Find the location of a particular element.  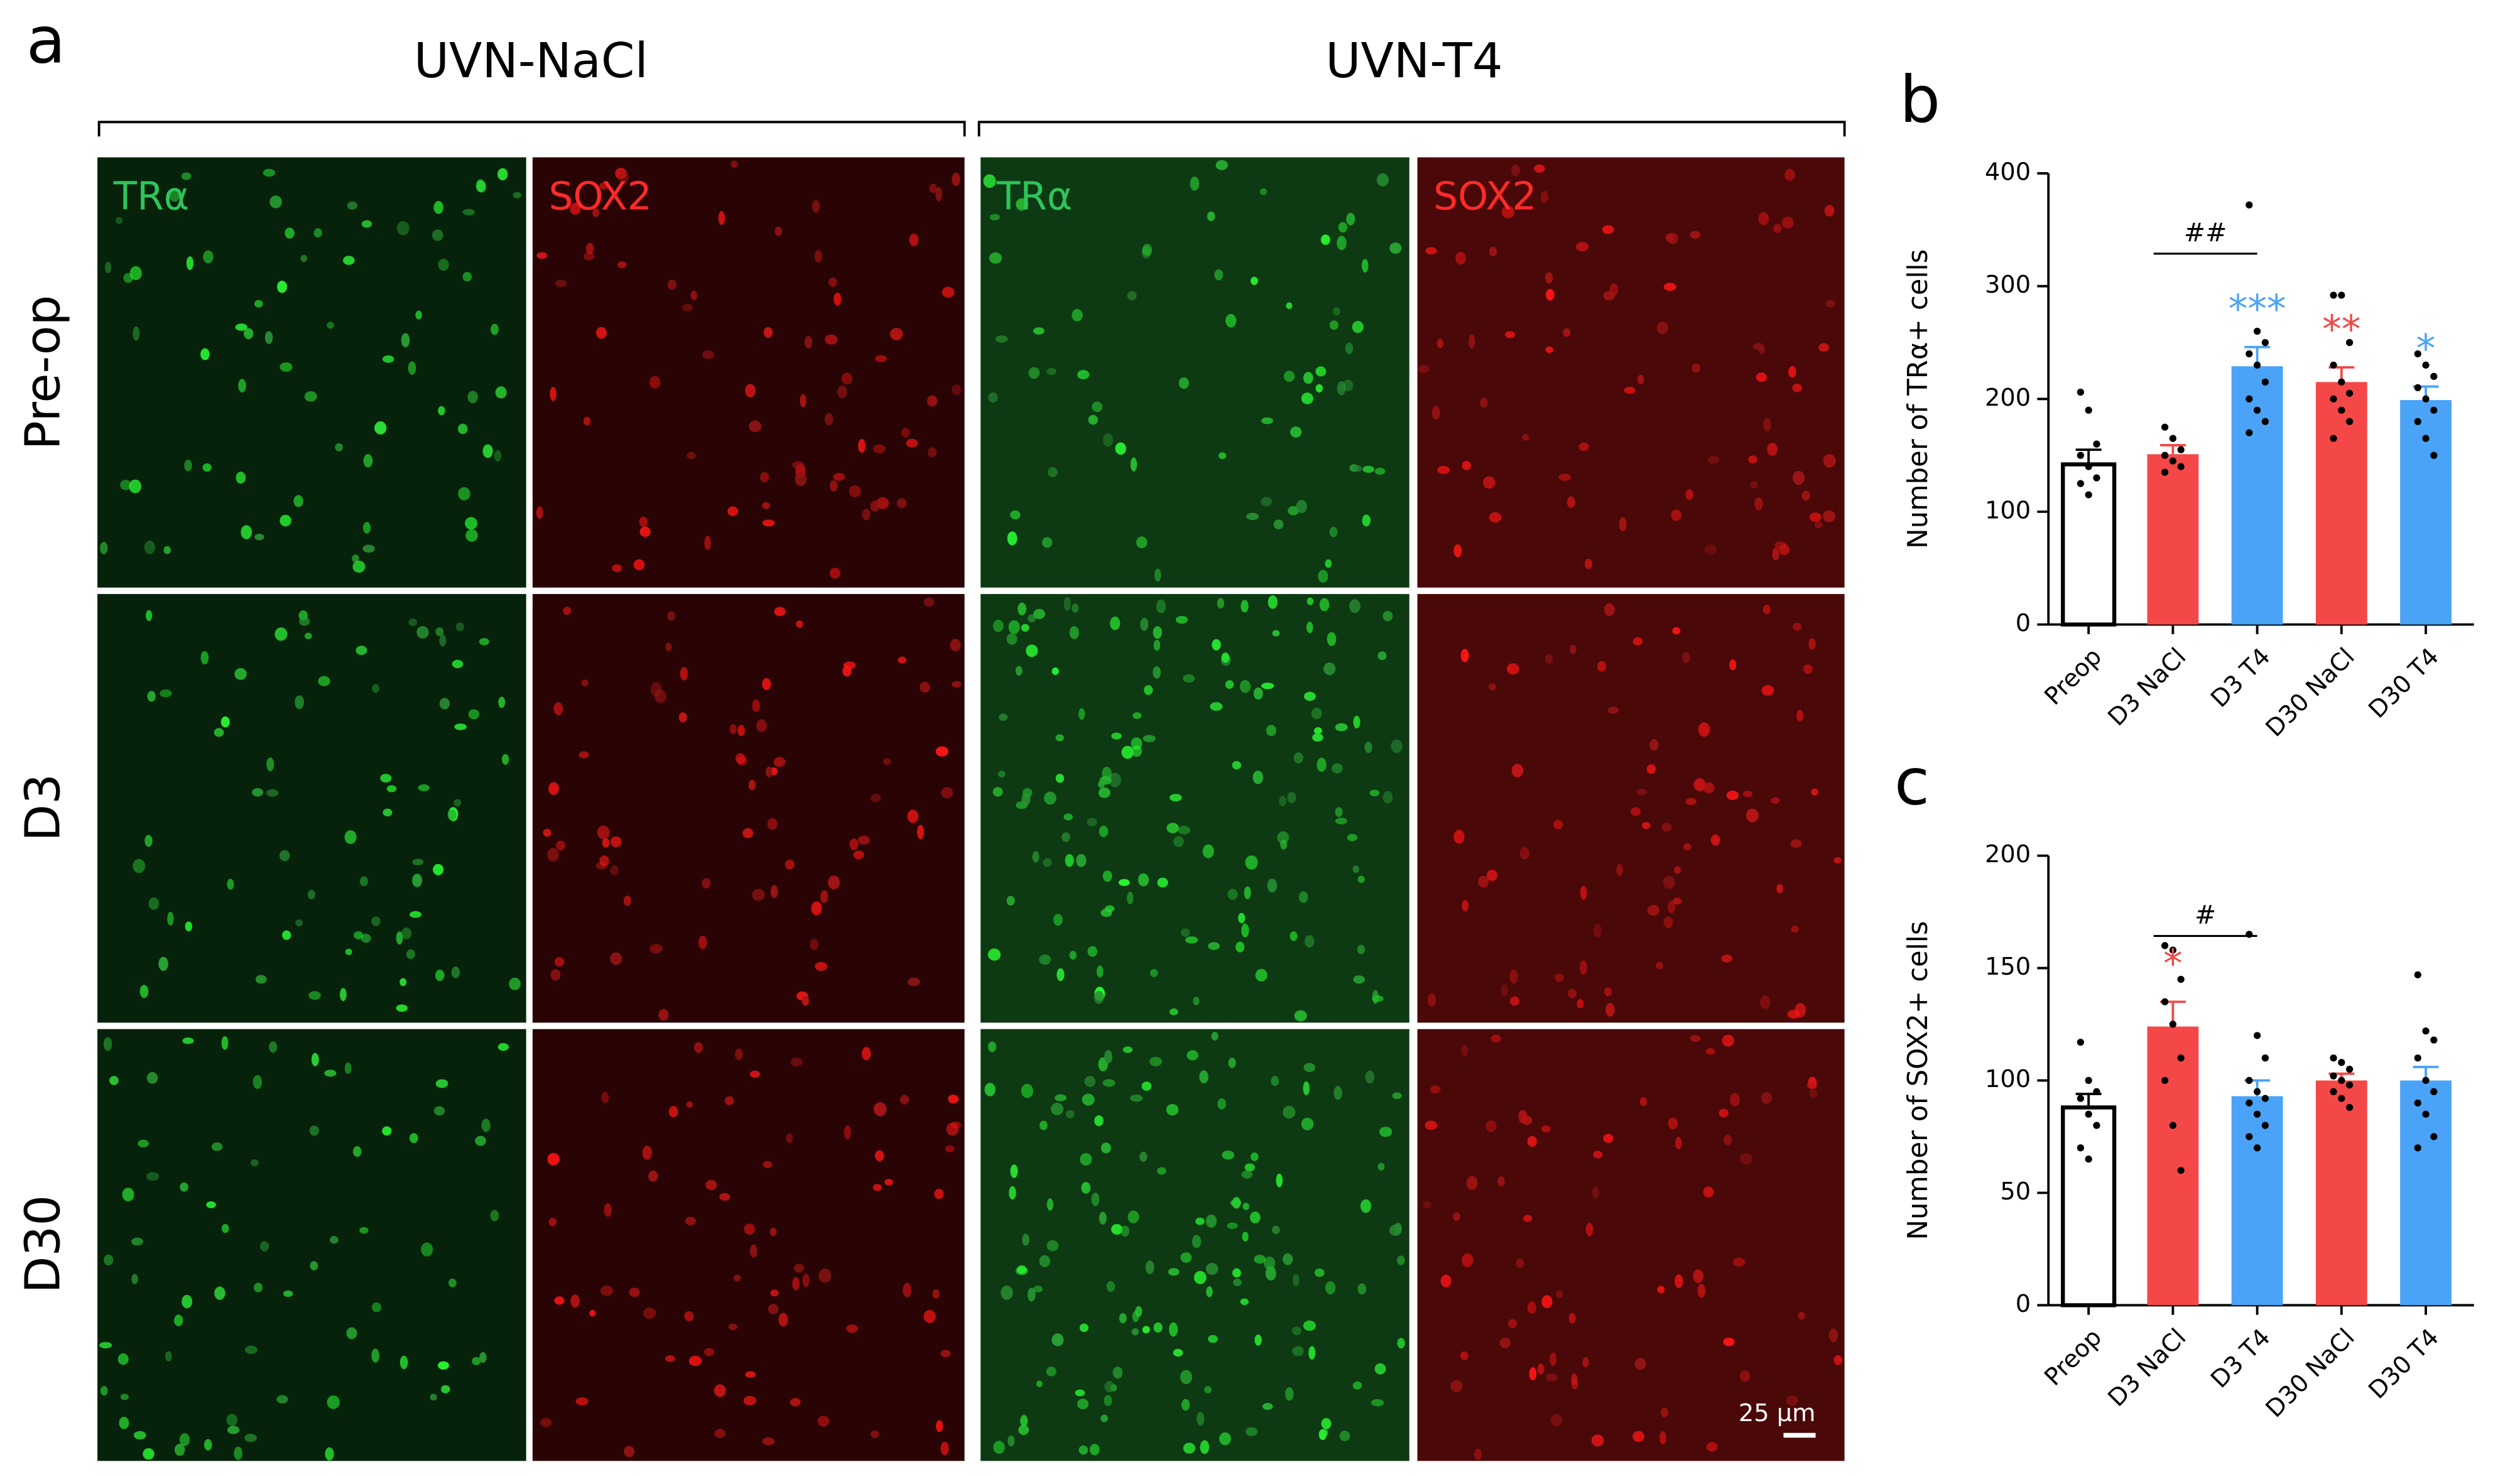

y-tick-label: 400 is located at coordinates (2008, 172).